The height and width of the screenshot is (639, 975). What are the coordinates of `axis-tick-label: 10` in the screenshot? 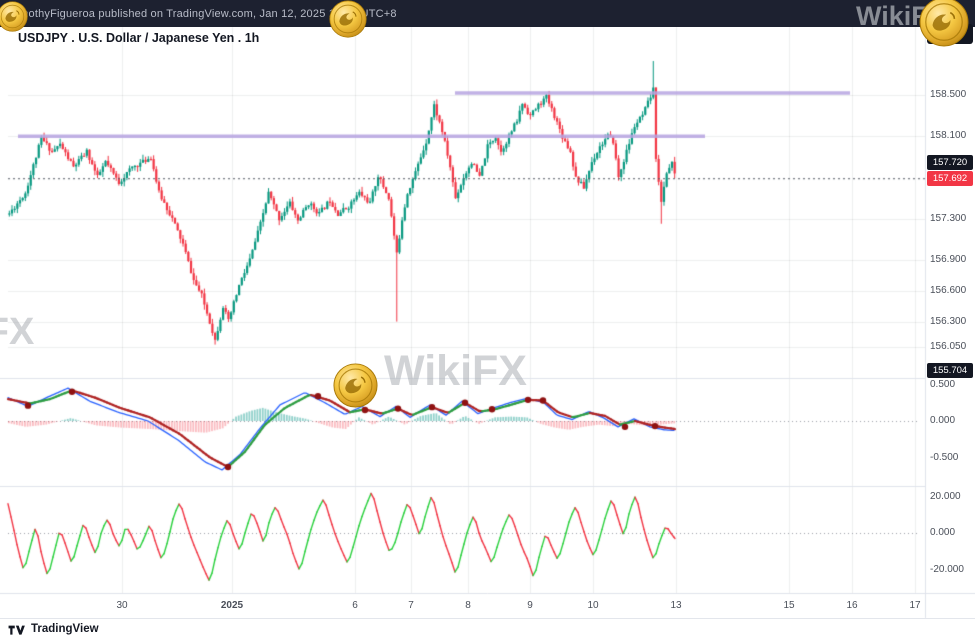 It's located at (593, 605).